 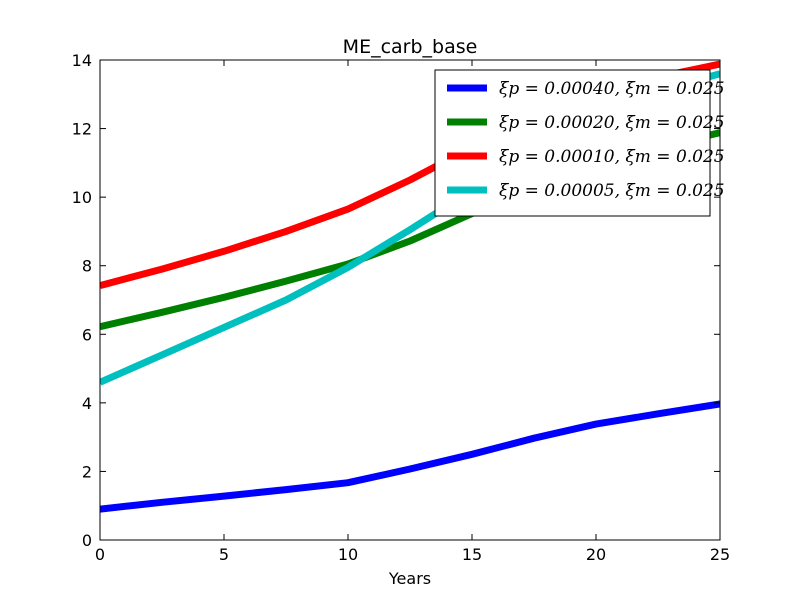 What do you see at coordinates (410, 47) in the screenshot?
I see `chart-title: ME_carb_base` at bounding box center [410, 47].